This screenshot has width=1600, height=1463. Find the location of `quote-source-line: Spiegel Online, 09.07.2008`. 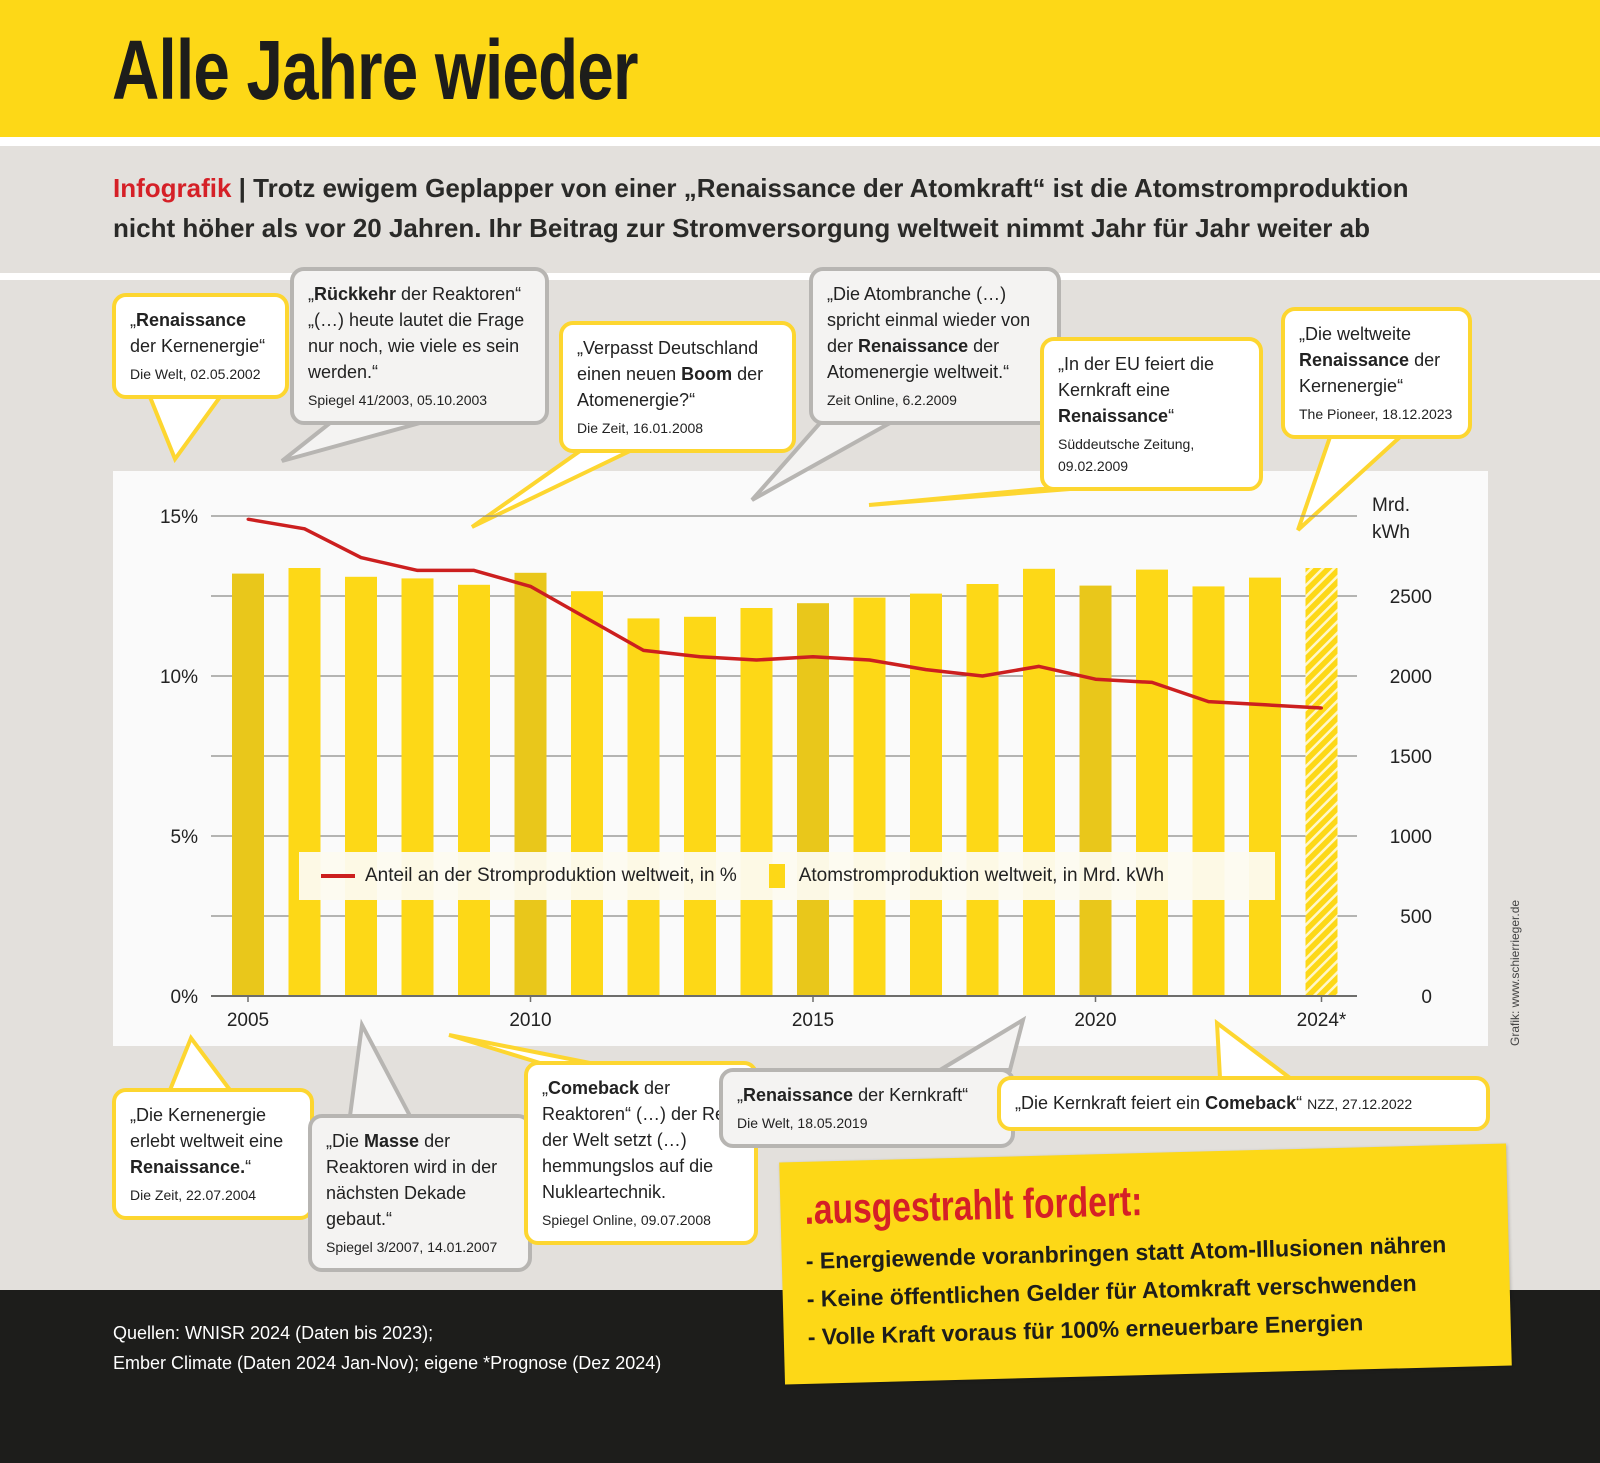

quote-source-line: Spiegel Online, 09.07.2008 is located at coordinates (641, 1220).